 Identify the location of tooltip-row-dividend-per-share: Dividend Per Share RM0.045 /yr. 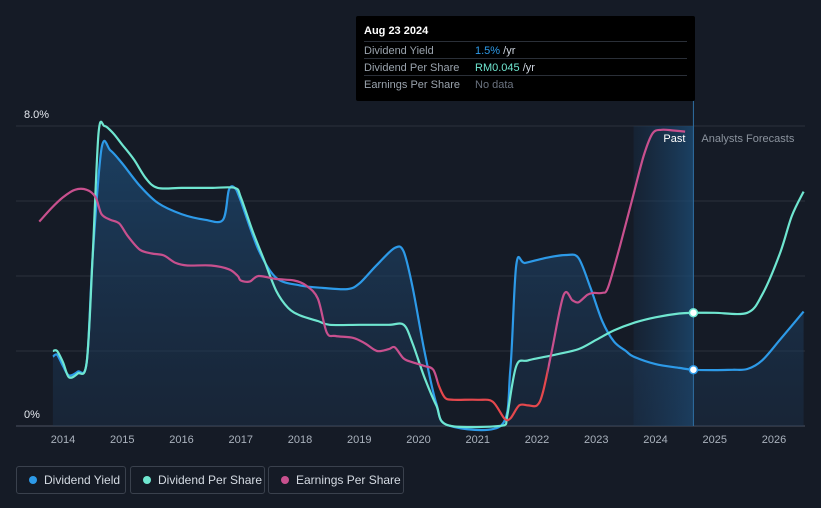
(525, 67).